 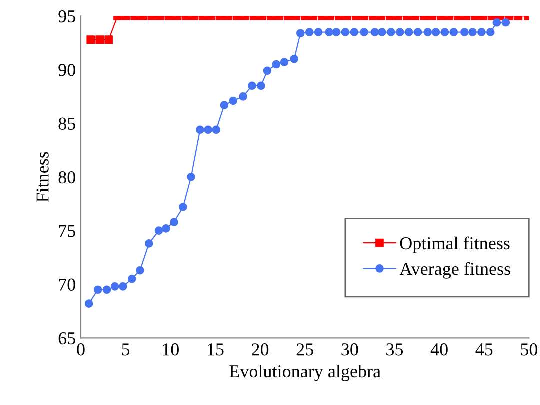 I want to click on x-tick-label: 15, so click(x=216, y=350).